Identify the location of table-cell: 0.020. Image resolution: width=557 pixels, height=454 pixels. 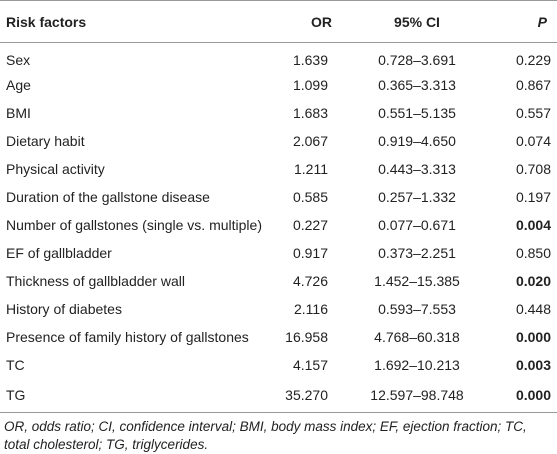
(533, 280).